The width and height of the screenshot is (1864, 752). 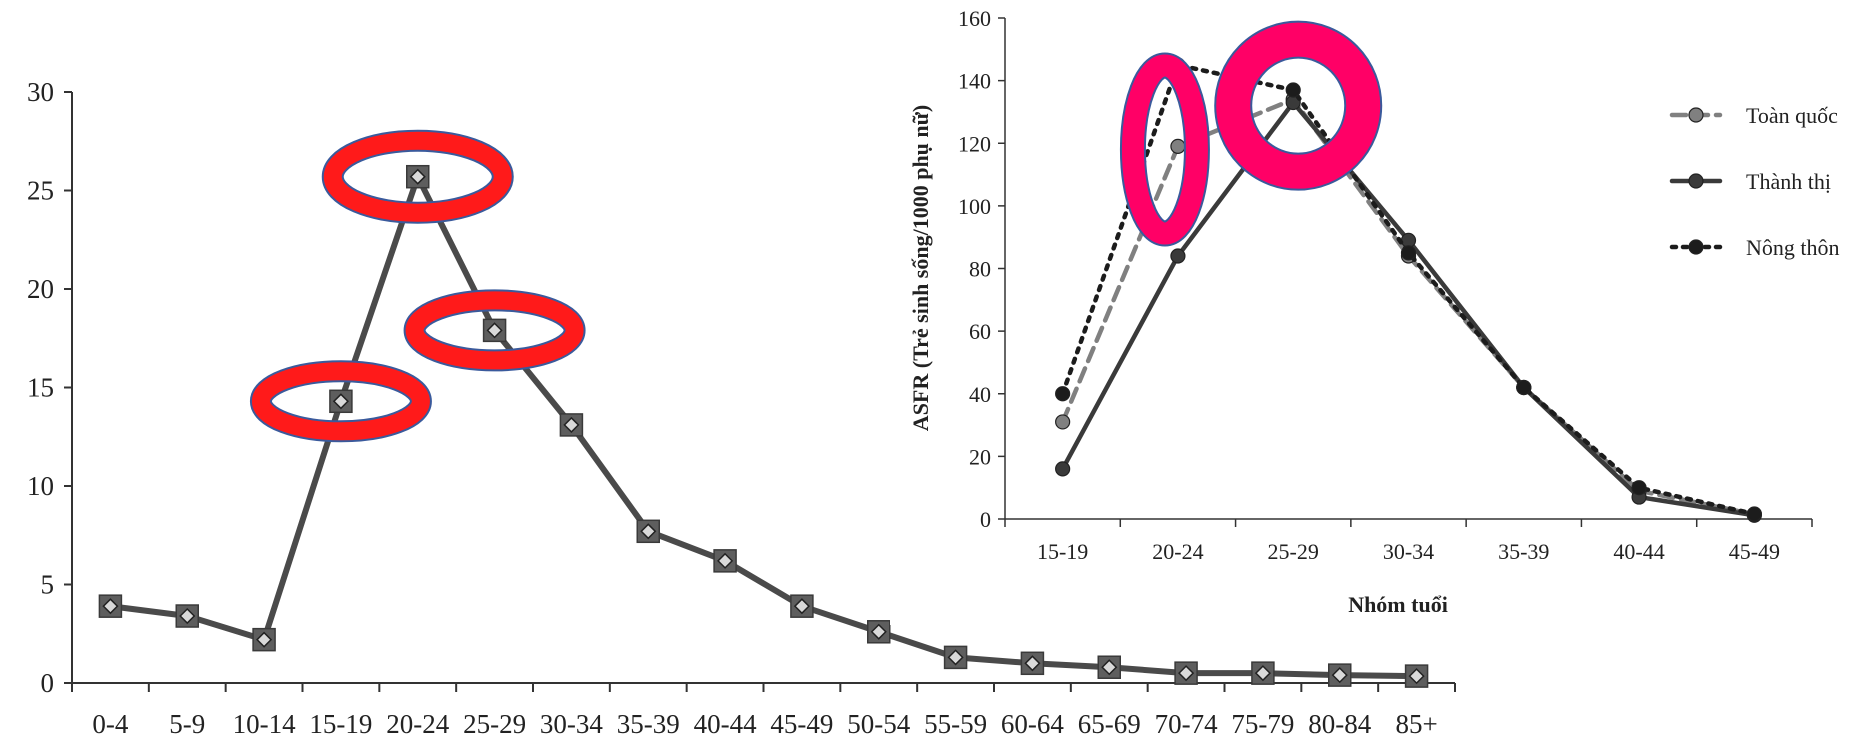 What do you see at coordinates (974, 18) in the screenshot?
I see `y-tick-label: 160` at bounding box center [974, 18].